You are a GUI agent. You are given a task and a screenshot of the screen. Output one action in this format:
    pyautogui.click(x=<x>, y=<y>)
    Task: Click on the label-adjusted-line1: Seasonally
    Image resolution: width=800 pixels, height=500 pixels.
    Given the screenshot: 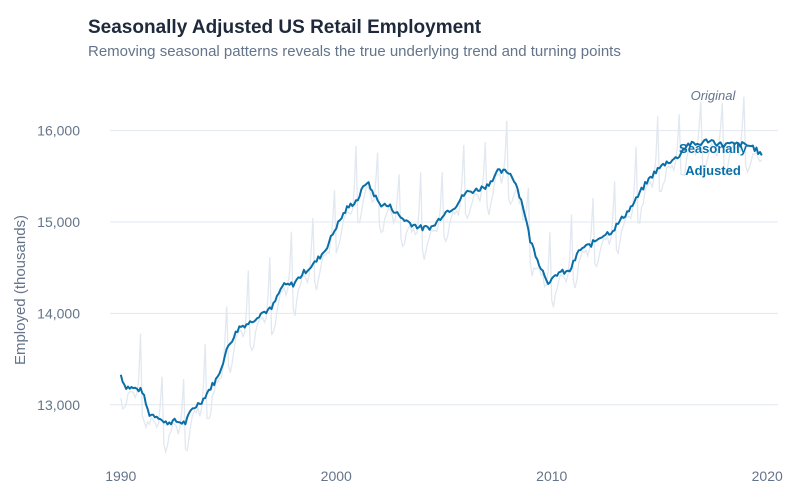 What is the action you would take?
    pyautogui.click(x=713, y=148)
    